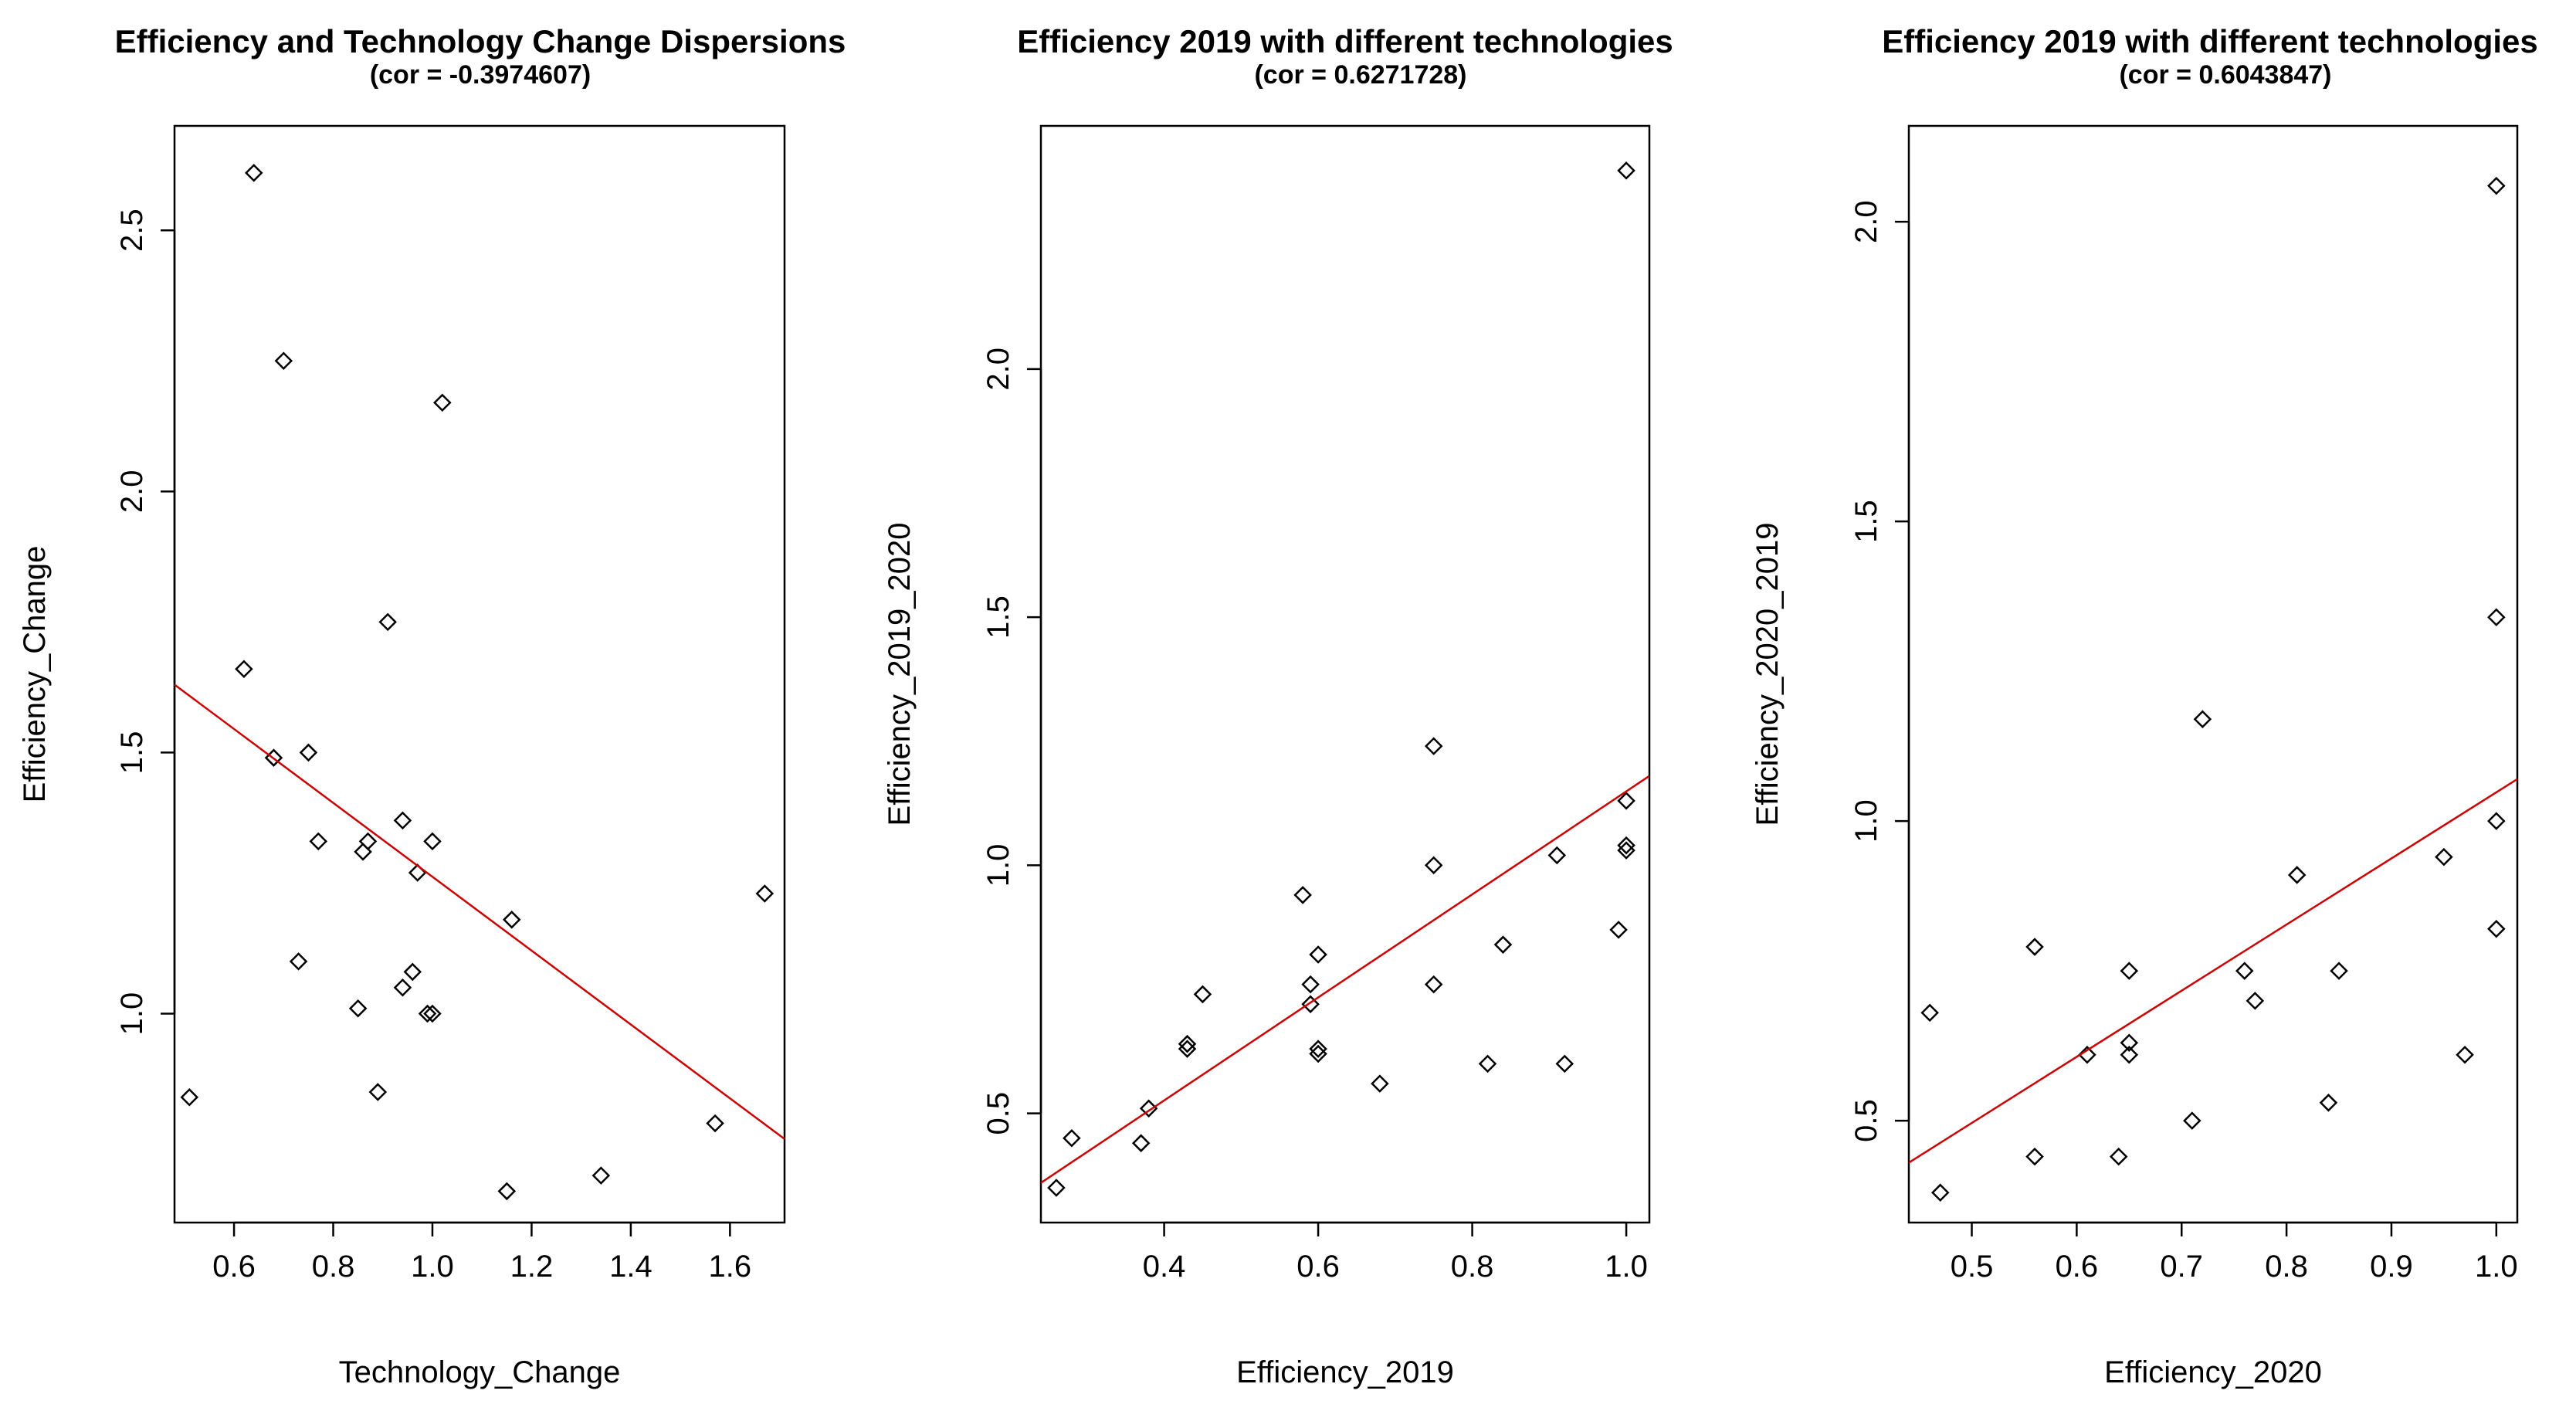 This screenshot has height=1411, width=2576. What do you see at coordinates (998, 1113) in the screenshot?
I see `panel-2-y-tick-label: 0.5` at bounding box center [998, 1113].